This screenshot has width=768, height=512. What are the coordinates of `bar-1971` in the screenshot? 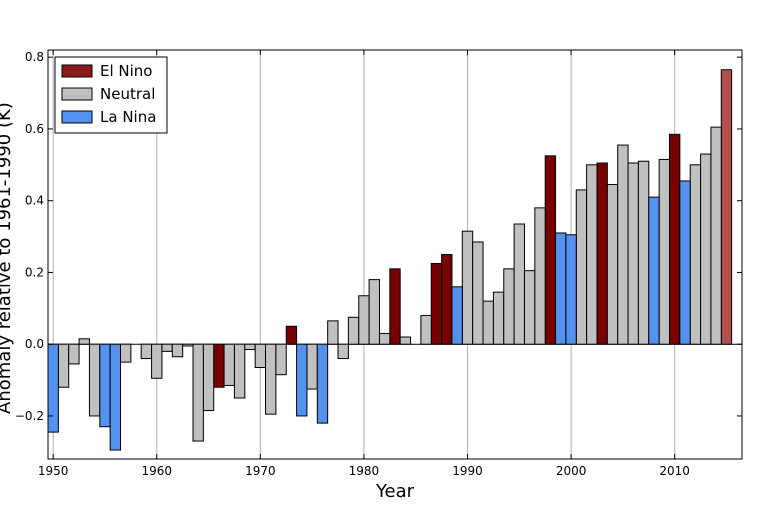 It's located at (271, 379).